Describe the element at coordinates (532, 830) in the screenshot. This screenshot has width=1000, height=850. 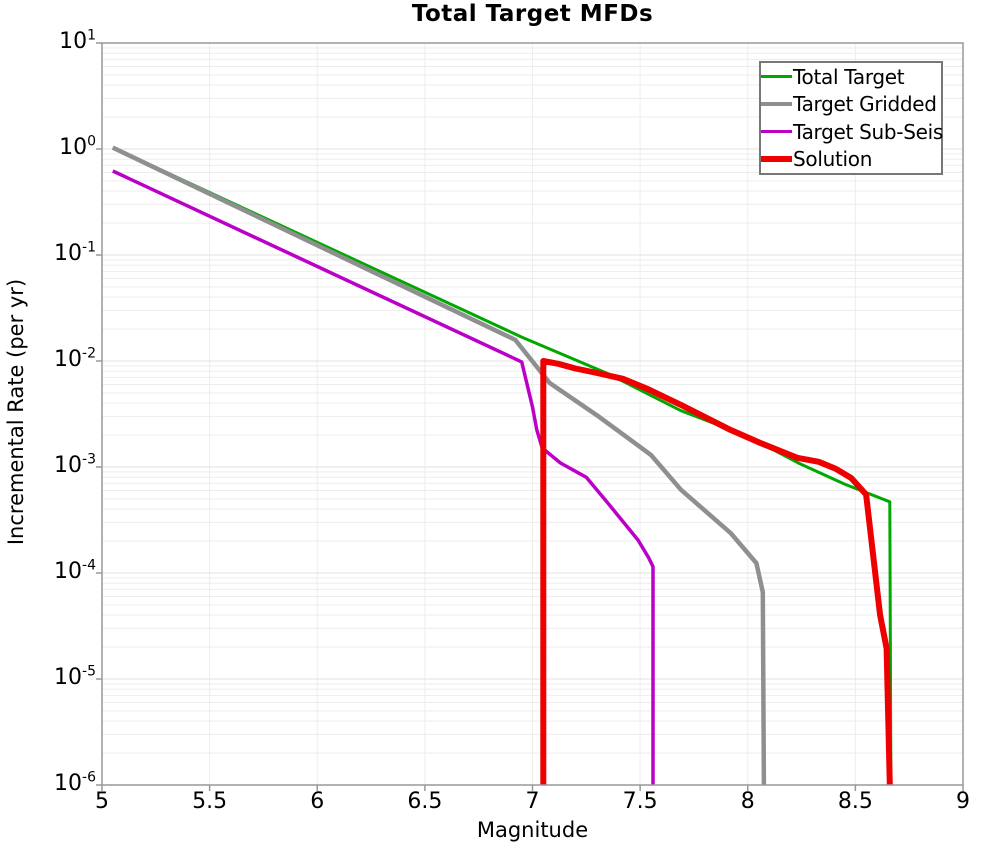
I see `x-axis-label: Magnitude` at that location.